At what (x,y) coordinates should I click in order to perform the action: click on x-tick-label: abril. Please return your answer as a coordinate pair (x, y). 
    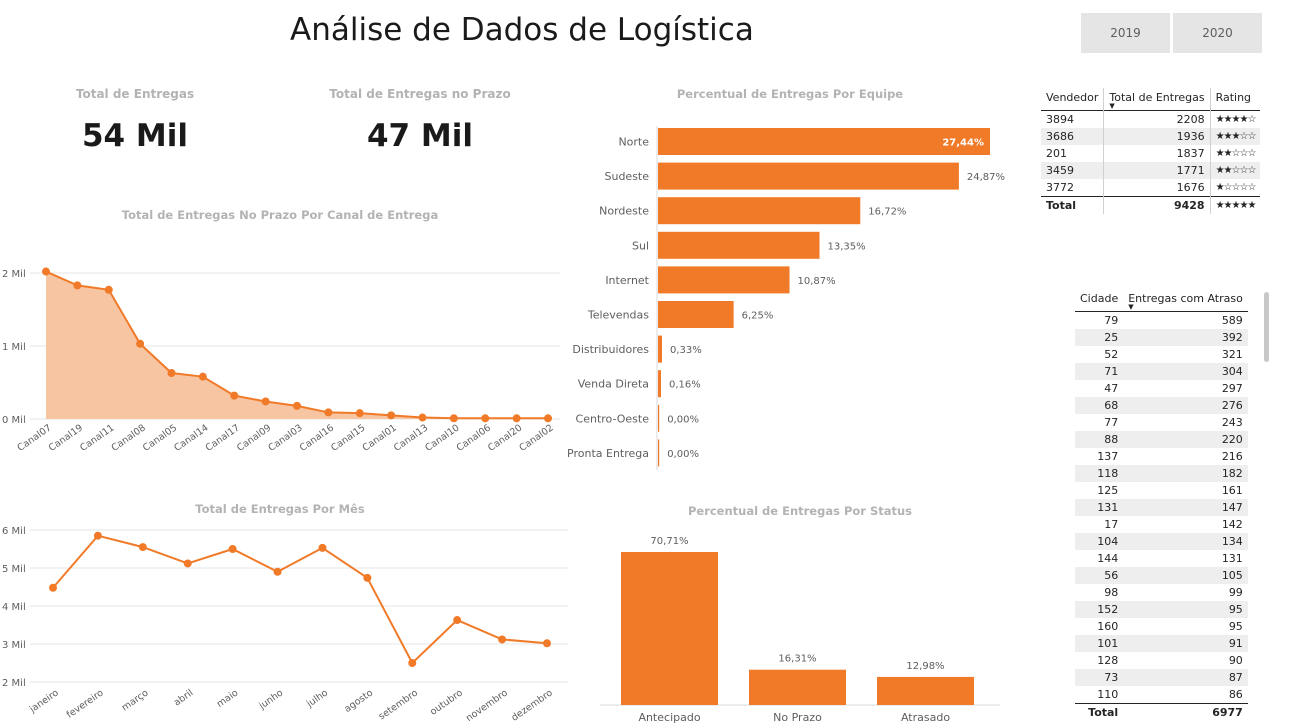
    Looking at the image, I should click on (184, 697).